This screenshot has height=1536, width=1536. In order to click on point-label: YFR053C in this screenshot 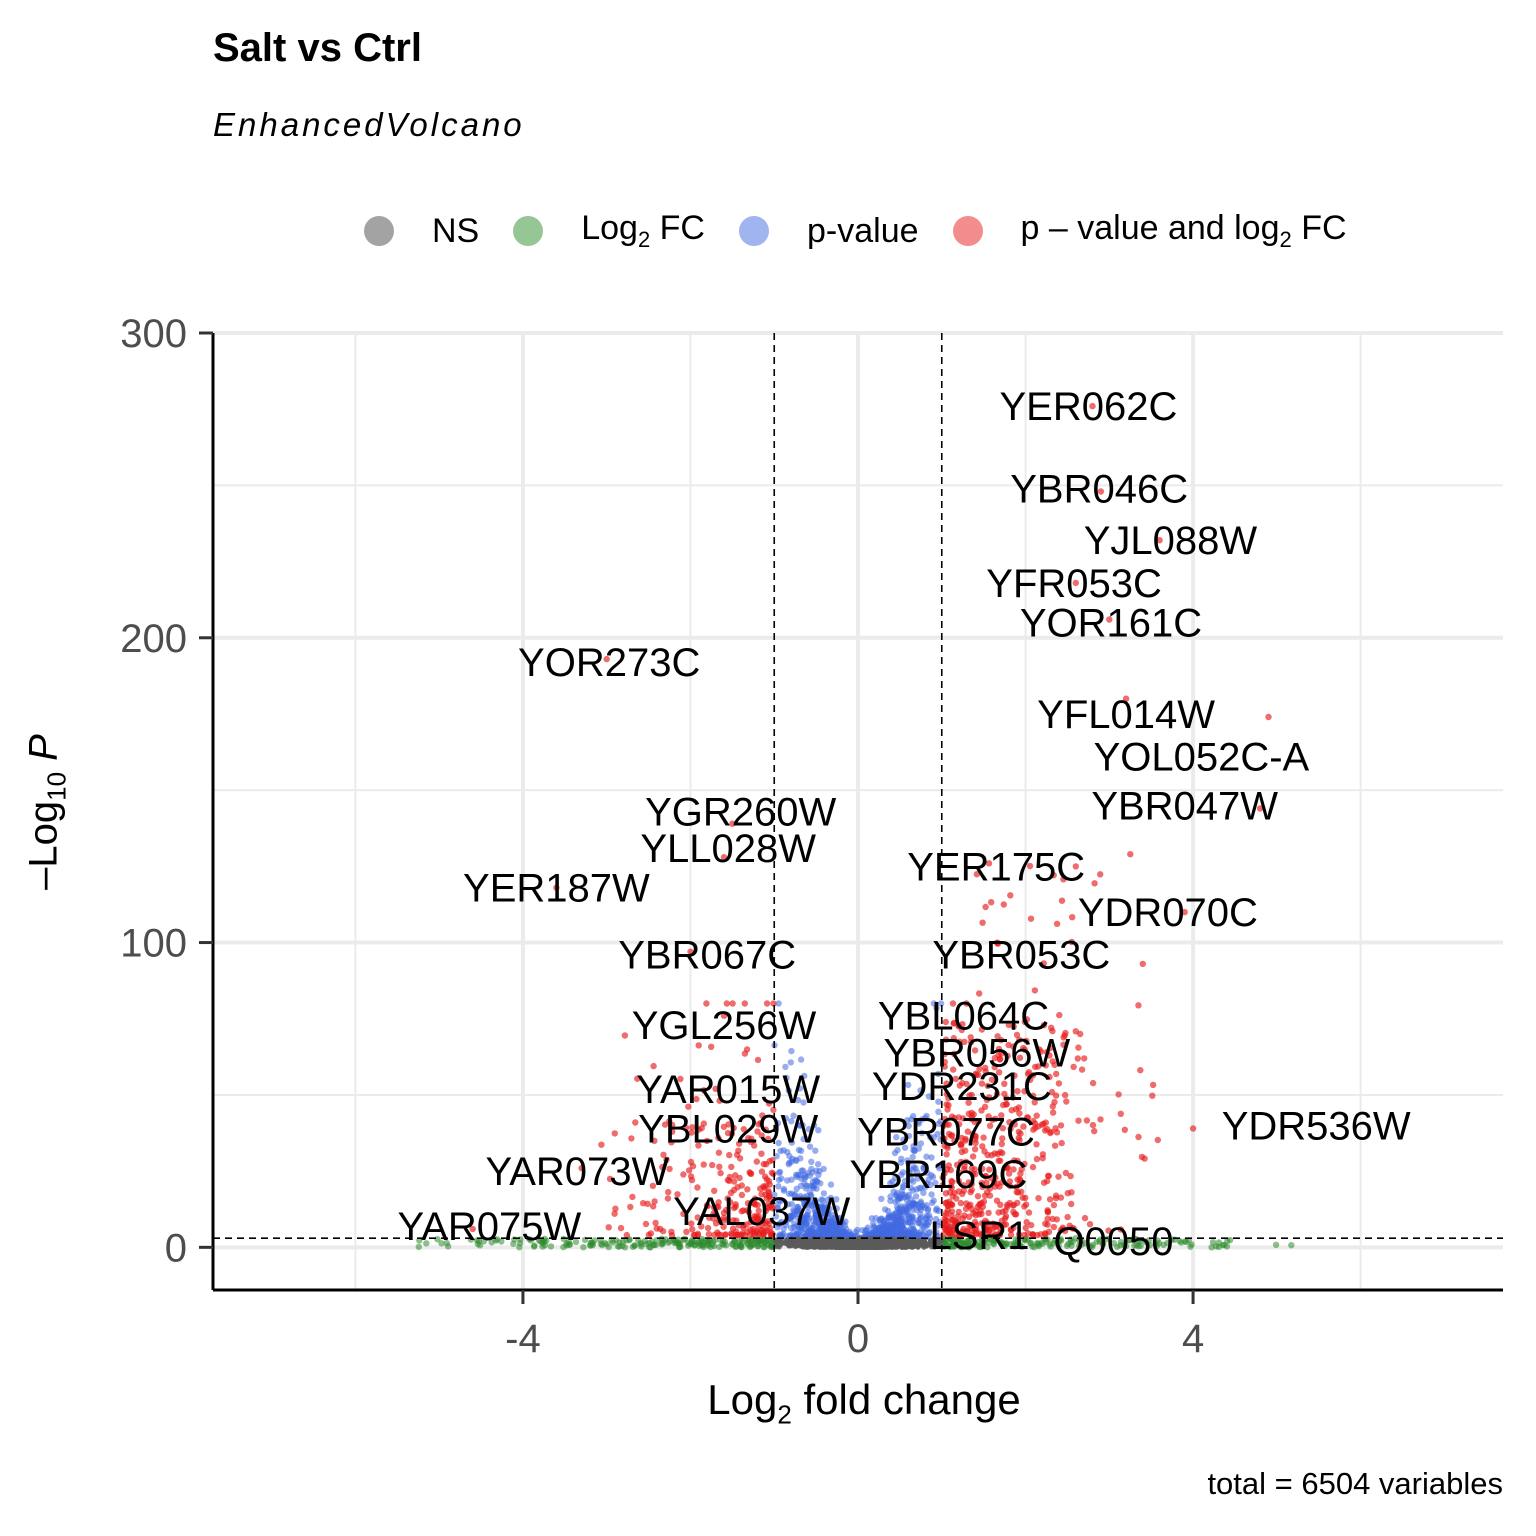, I will do `click(1074, 584)`.